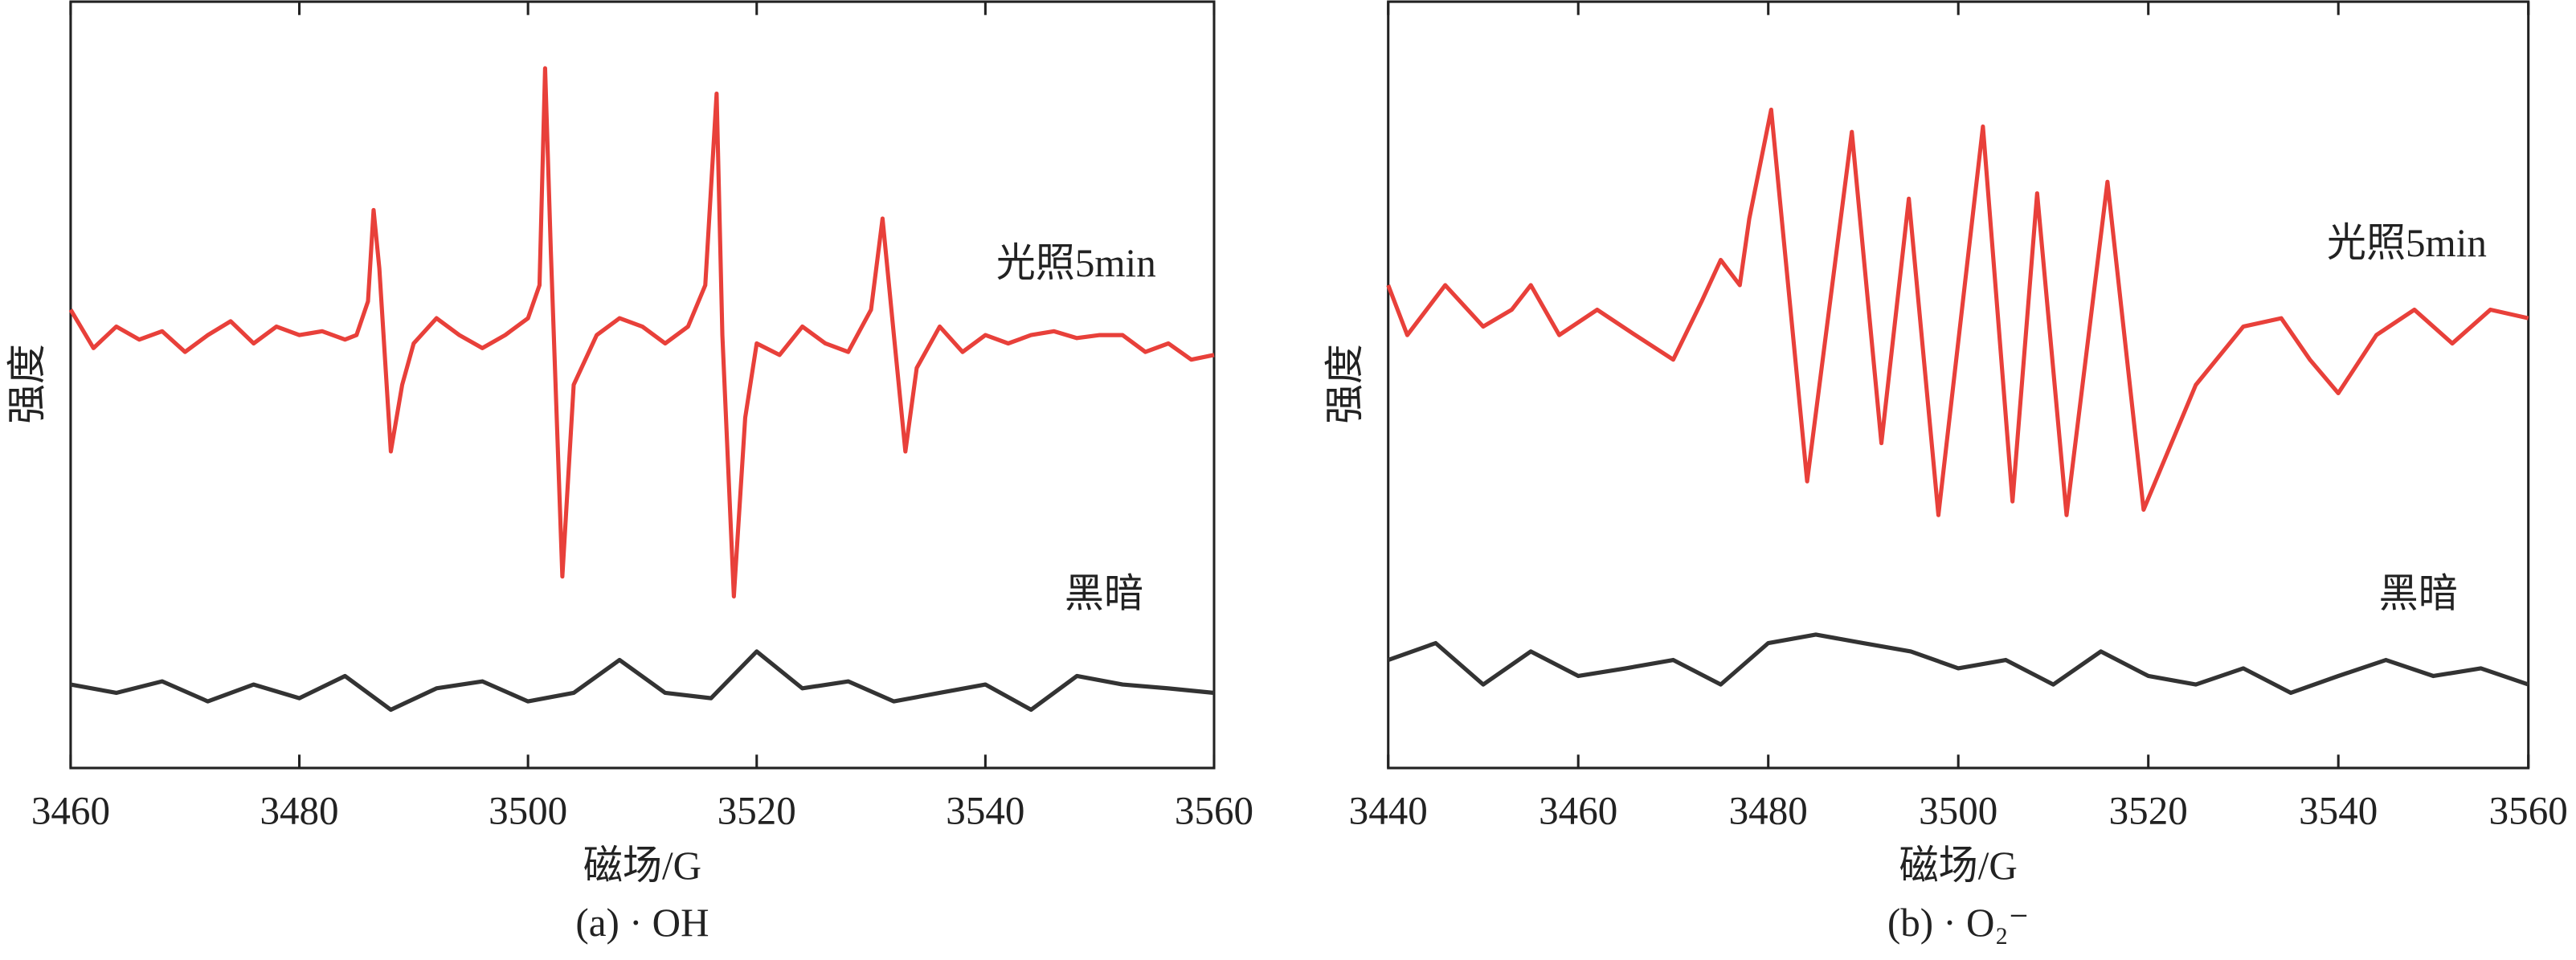 This screenshot has height=960, width=2576. I want to click on caption: (b) · O₂⁻, so click(1959, 923).